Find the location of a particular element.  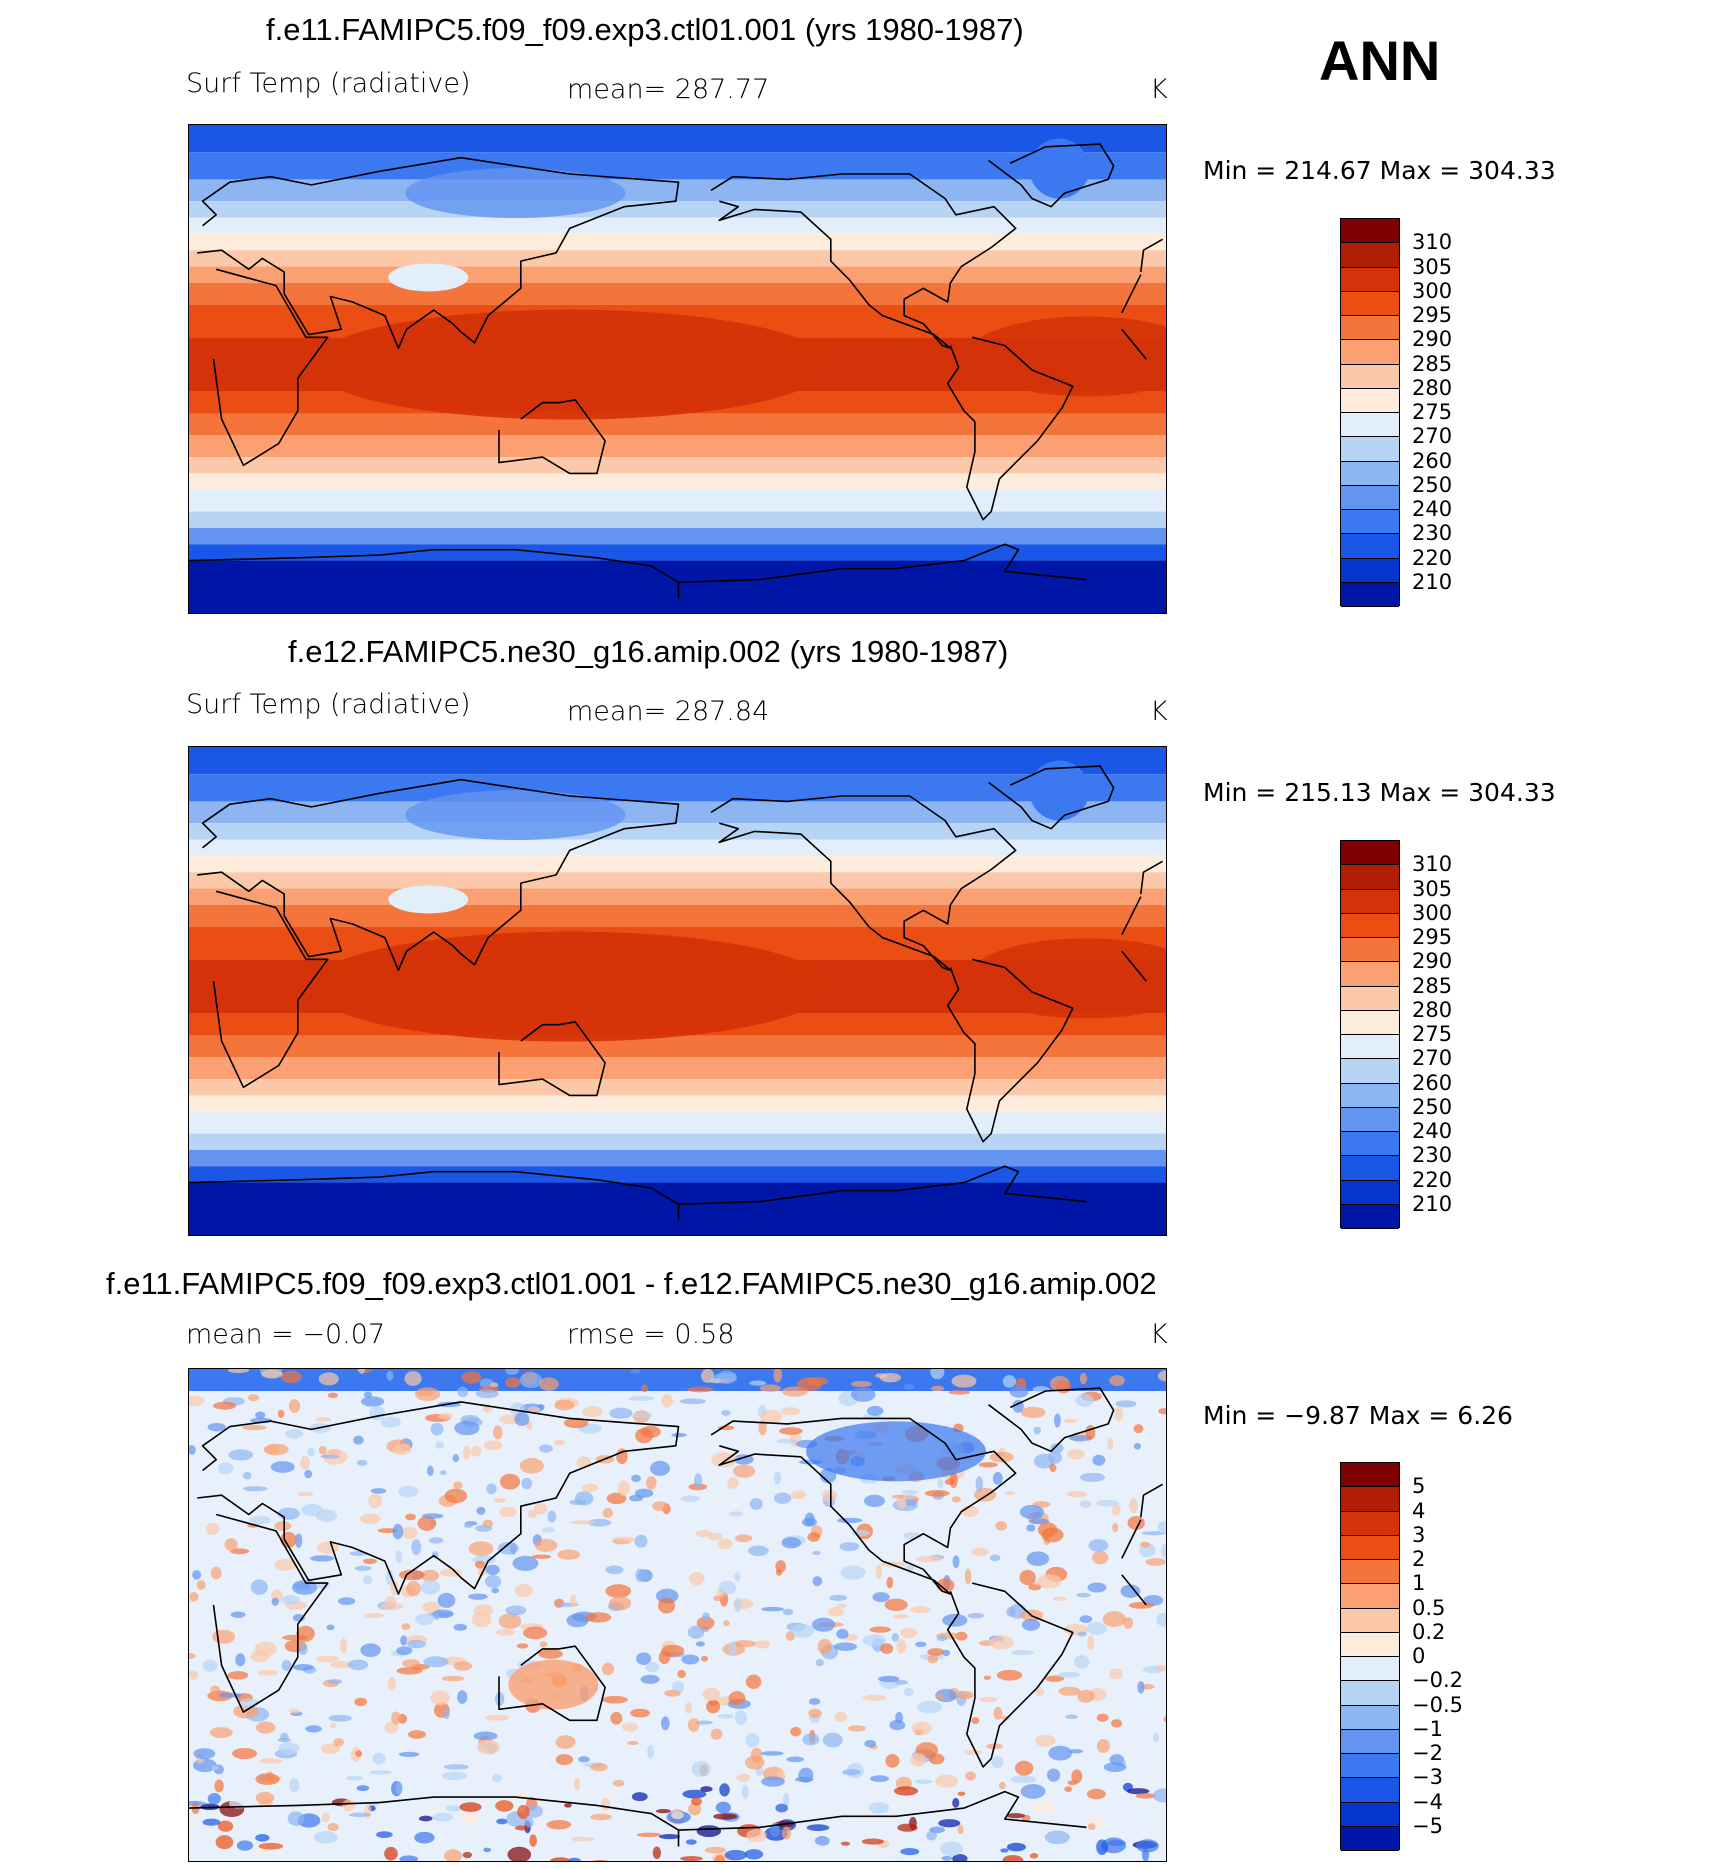

colorbar-tick-label: −4 is located at coordinates (1427, 1801).